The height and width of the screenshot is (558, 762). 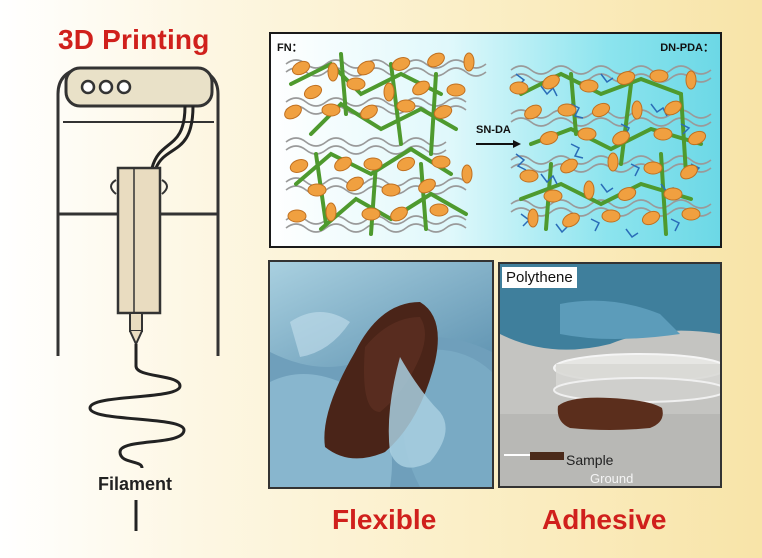 I want to click on page-title: 3D Printing, so click(x=134, y=39).